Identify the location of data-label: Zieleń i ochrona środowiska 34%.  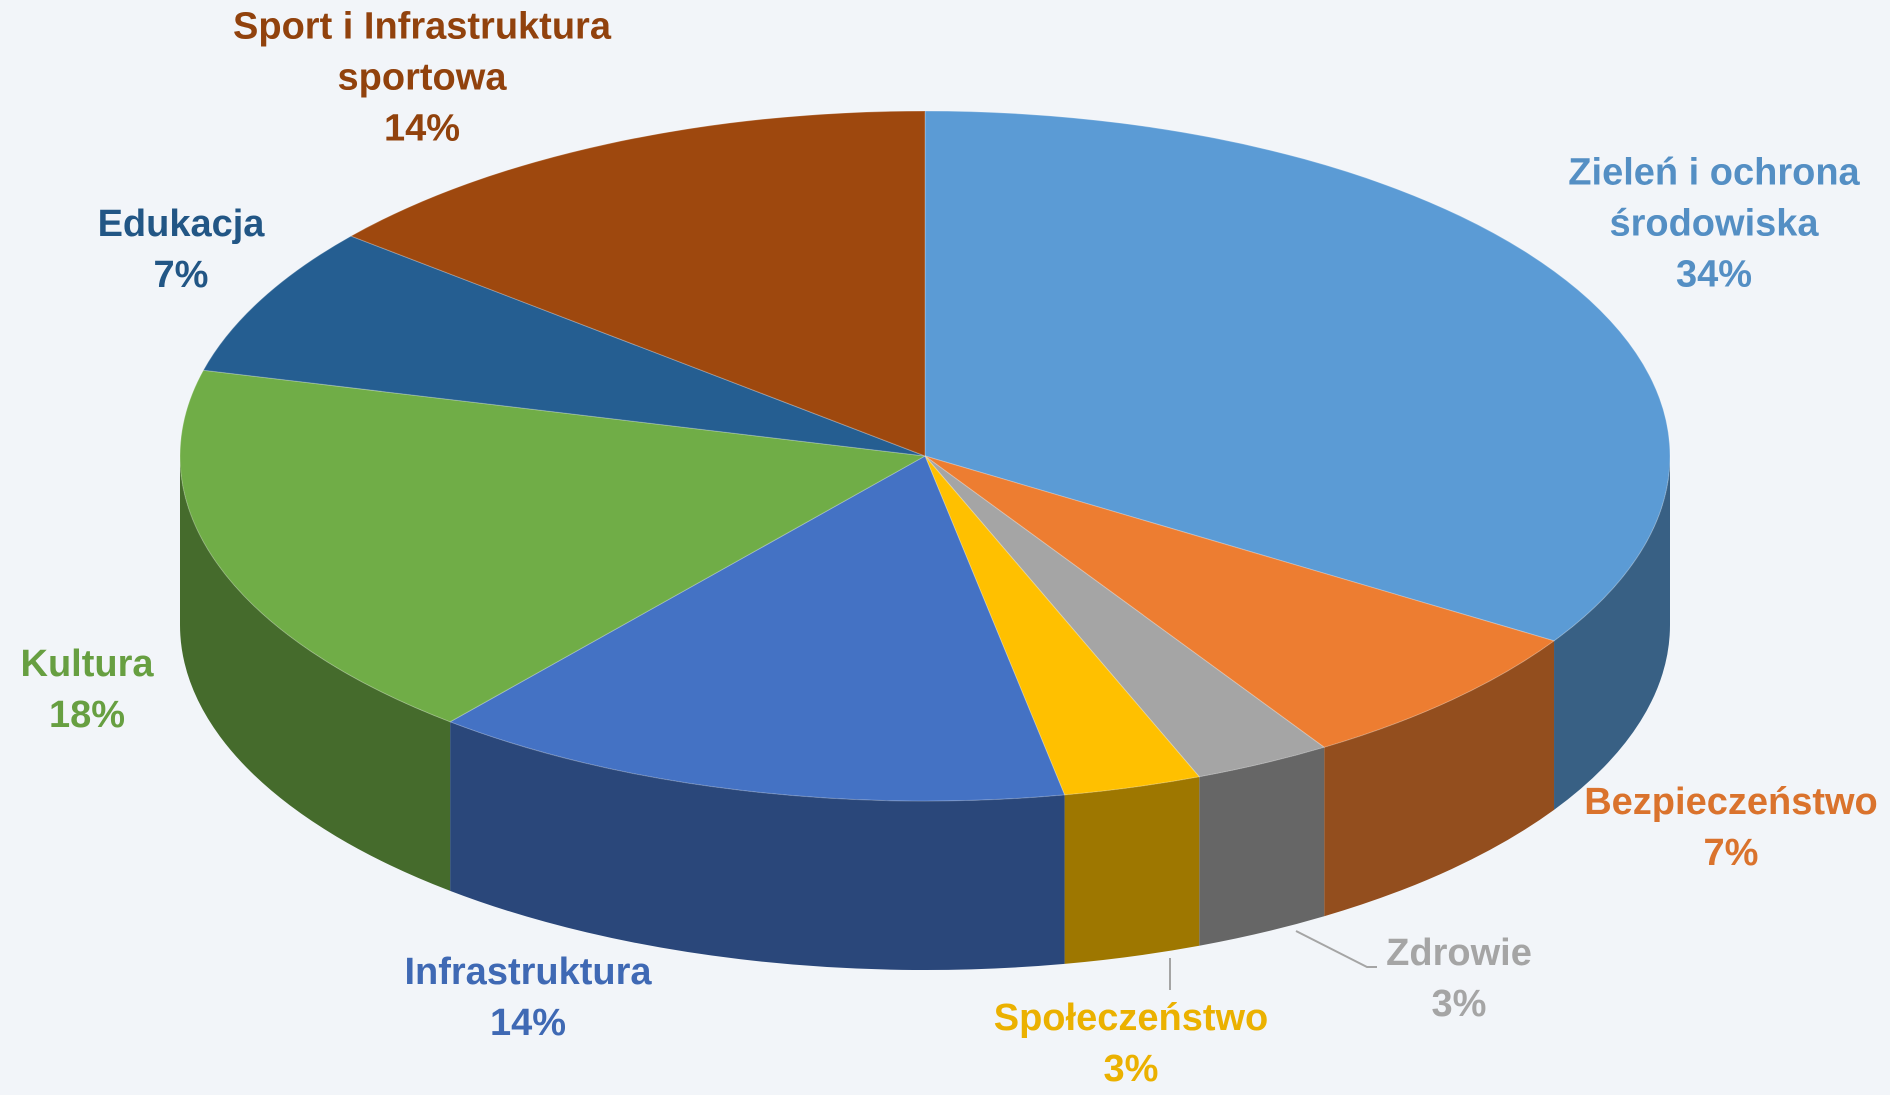
(1714, 224).